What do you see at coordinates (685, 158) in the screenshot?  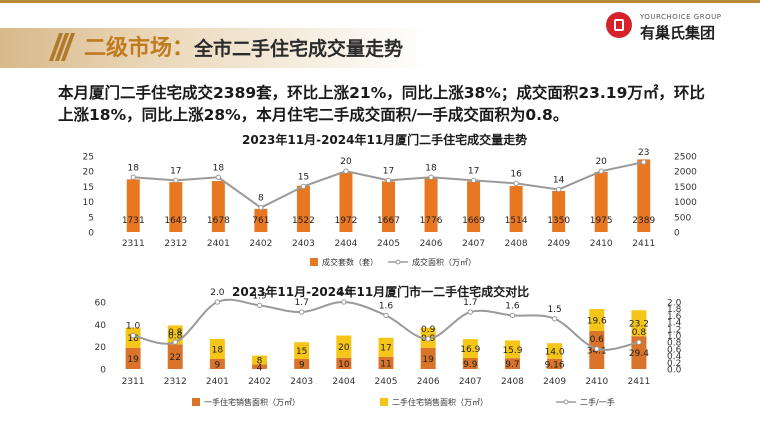 I see `chart1-right-tick: 2500` at bounding box center [685, 158].